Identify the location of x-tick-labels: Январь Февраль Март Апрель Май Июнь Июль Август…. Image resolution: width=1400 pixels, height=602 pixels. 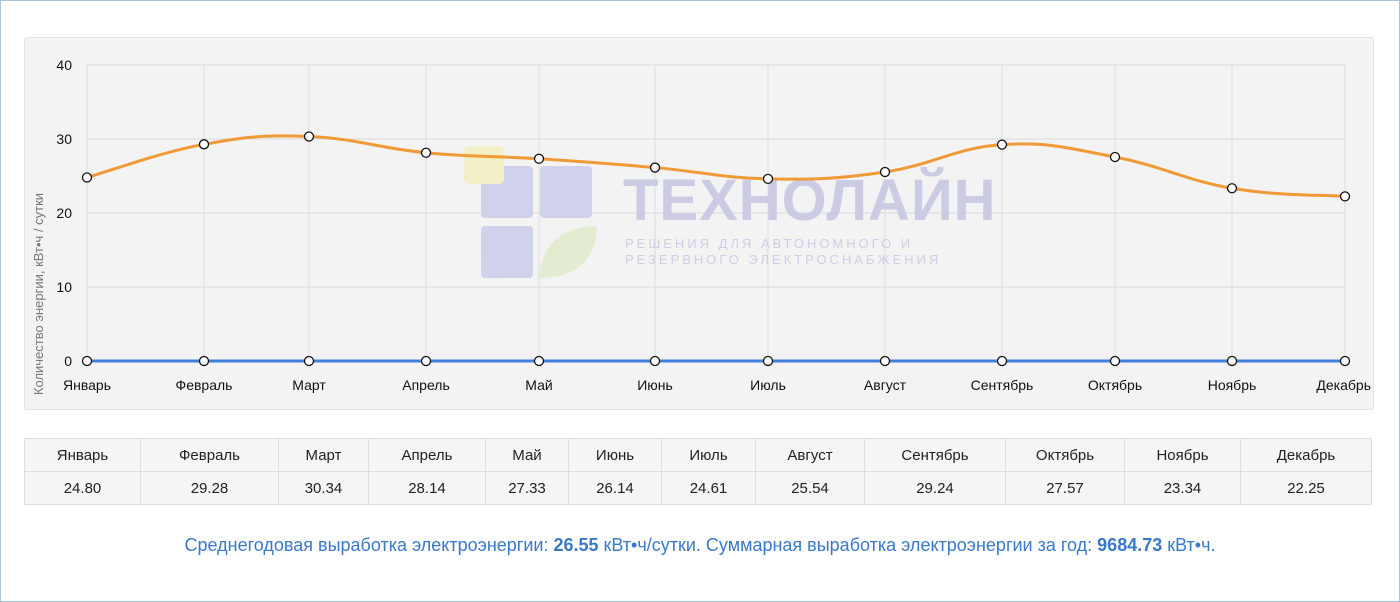
(717, 385).